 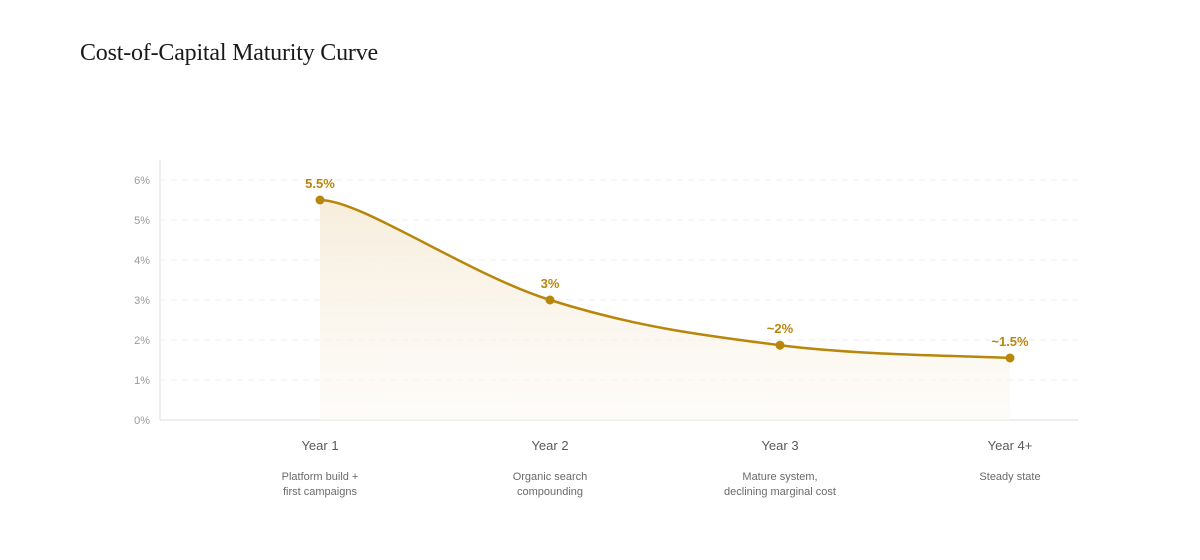 I want to click on x-tick-label: Year 3, so click(x=779, y=445).